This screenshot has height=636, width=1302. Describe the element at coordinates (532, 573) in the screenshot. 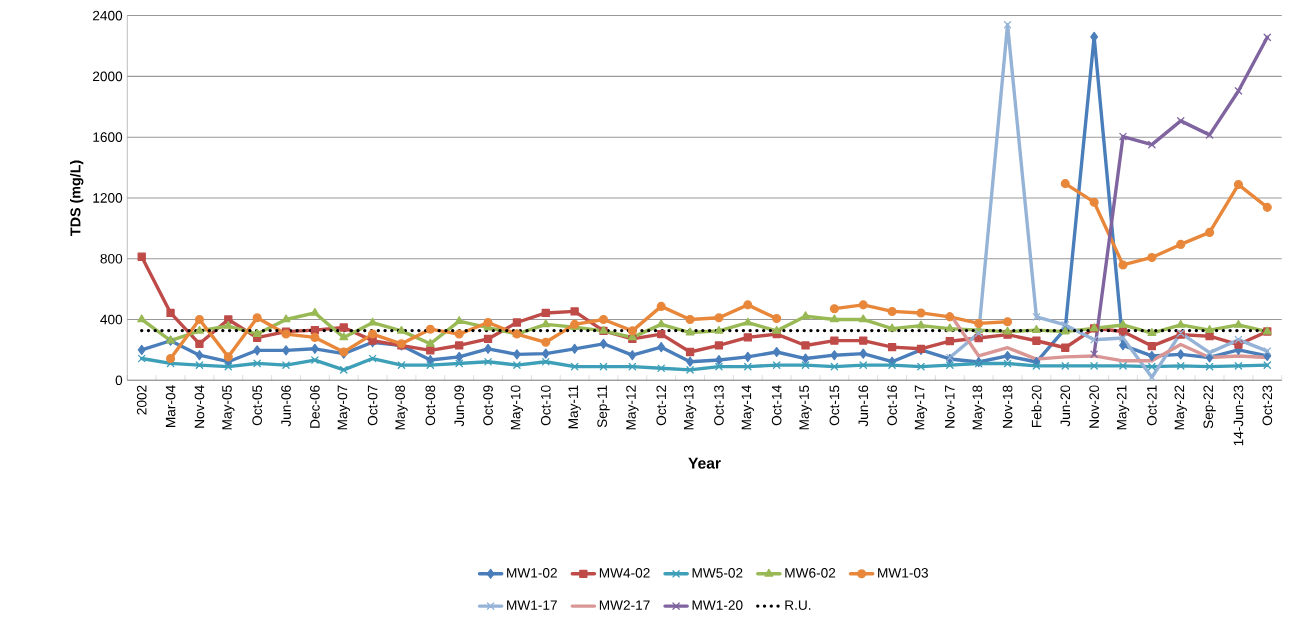

I see `legend-label: MW1-02` at that location.